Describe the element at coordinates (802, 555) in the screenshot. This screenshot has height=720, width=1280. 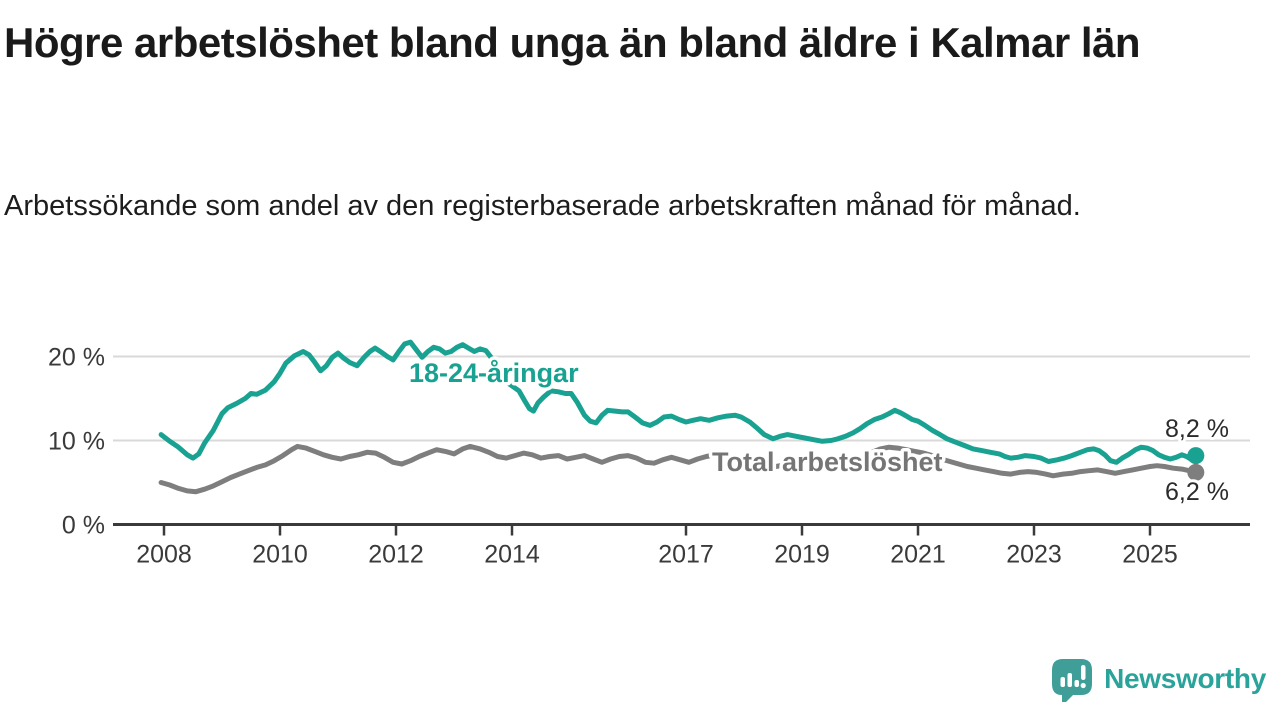
I see `x-axis-label: 2019` at that location.